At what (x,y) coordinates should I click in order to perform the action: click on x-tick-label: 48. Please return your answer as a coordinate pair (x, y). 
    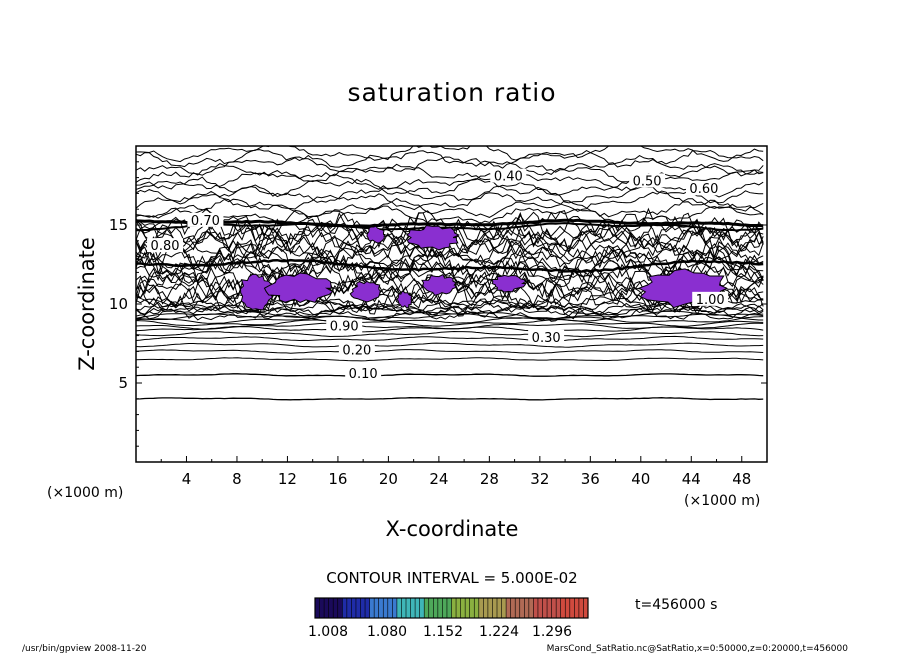
    Looking at the image, I should click on (741, 479).